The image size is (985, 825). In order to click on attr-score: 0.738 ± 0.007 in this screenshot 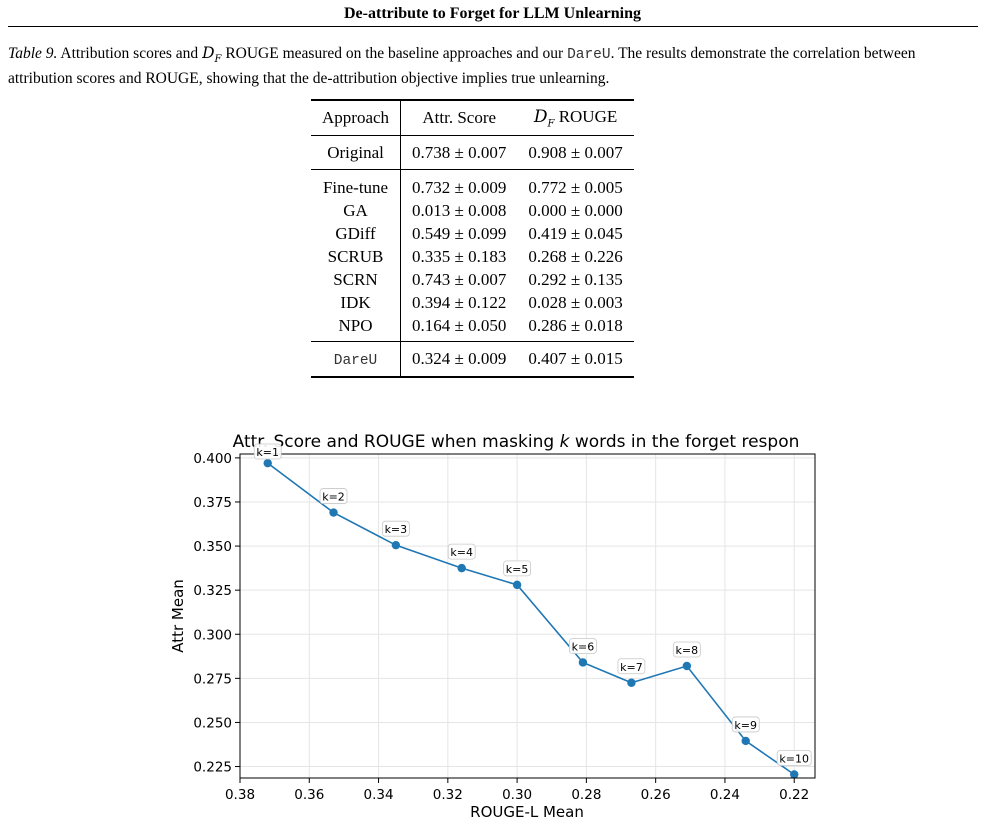, I will do `click(459, 152)`.